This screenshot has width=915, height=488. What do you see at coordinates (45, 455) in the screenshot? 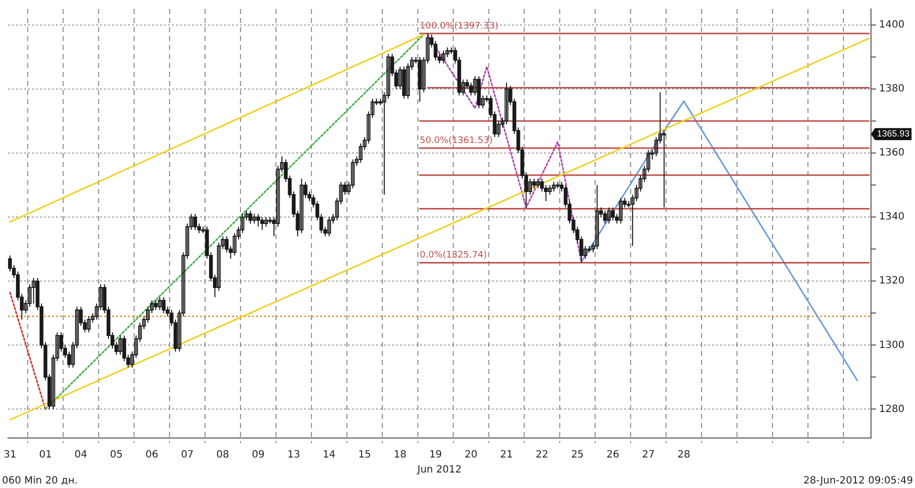
I see `x-tick-label: 01` at bounding box center [45, 455].